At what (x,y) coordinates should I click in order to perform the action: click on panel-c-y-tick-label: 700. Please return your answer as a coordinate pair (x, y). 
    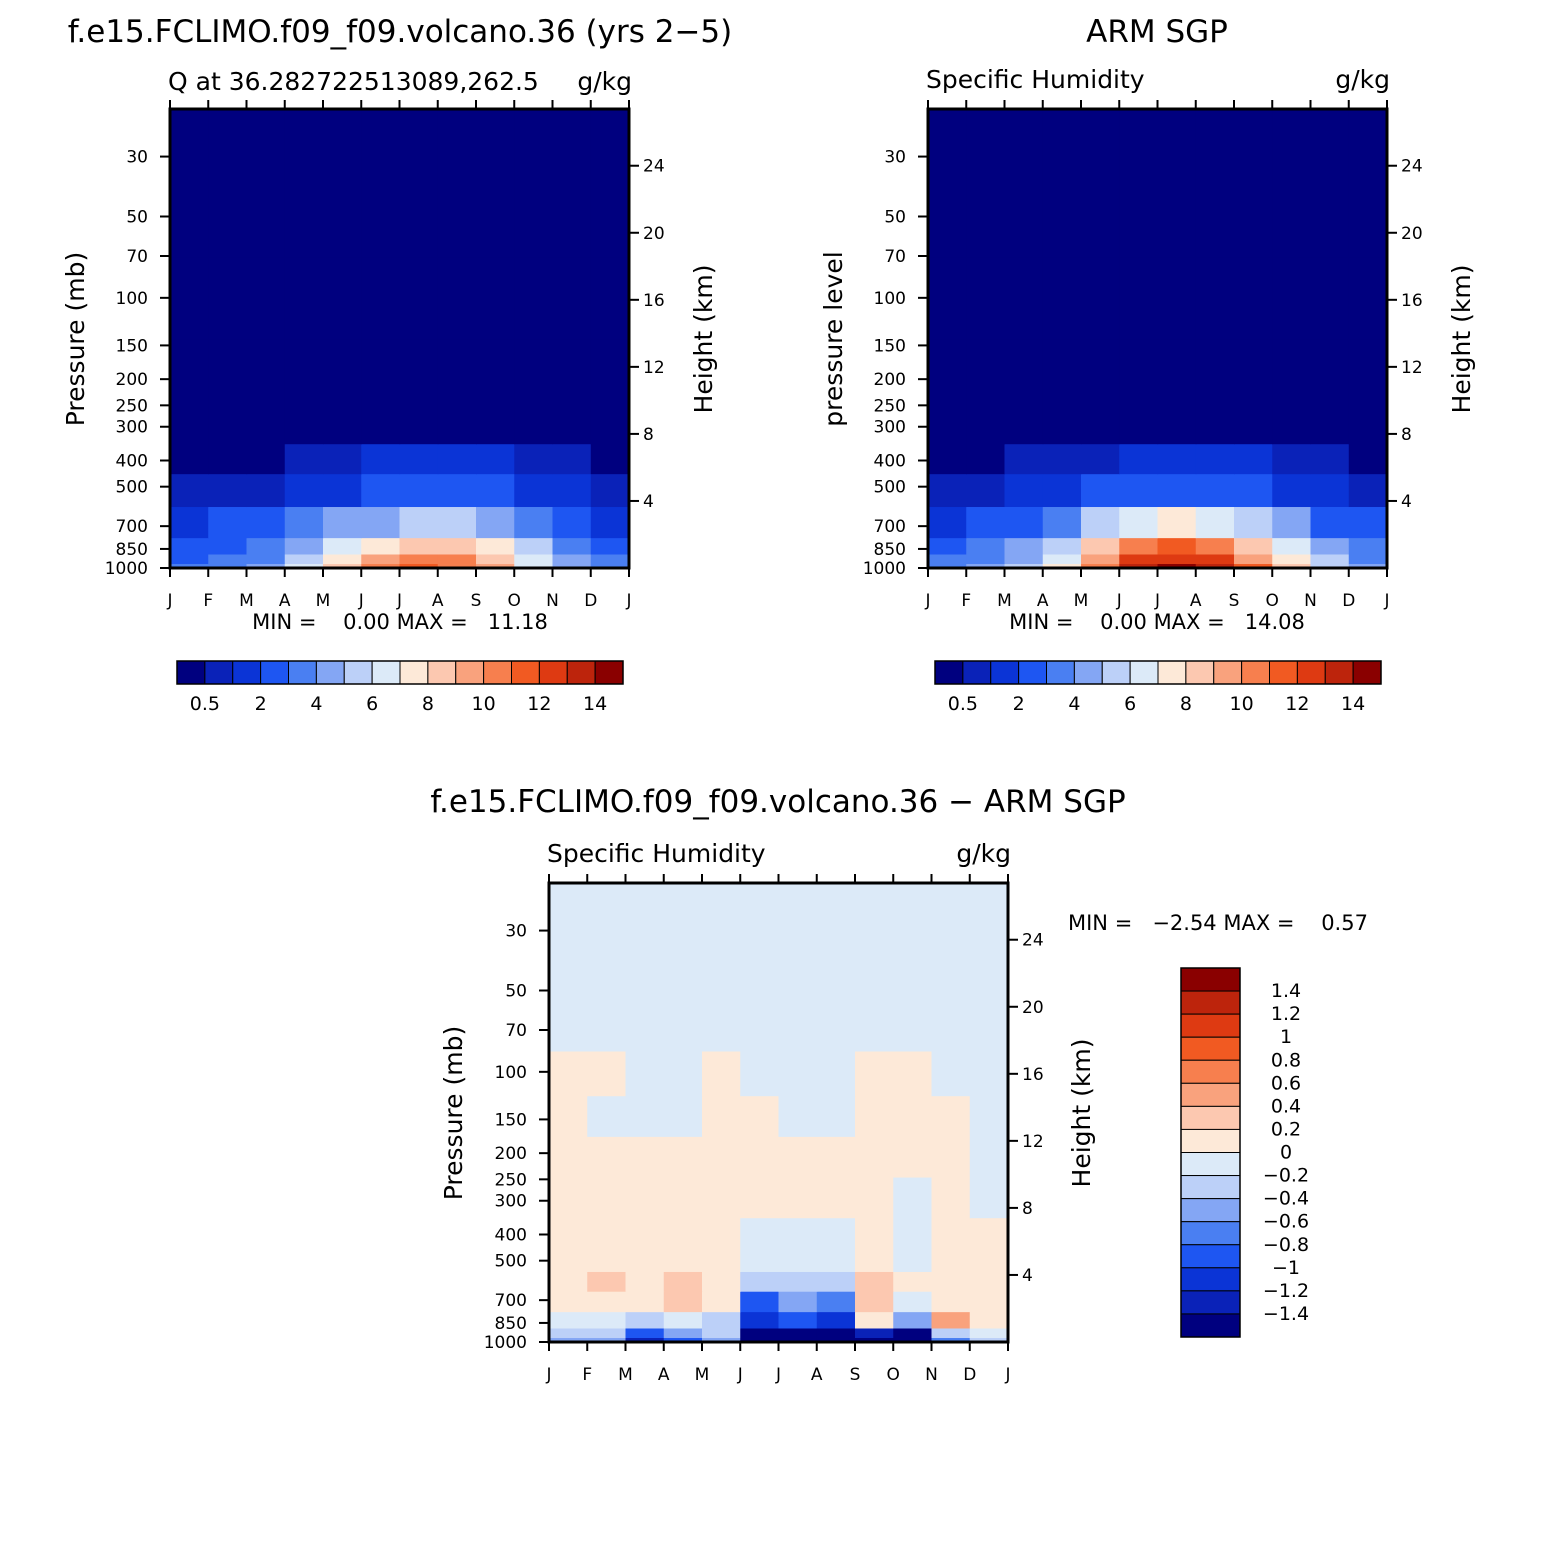
    Looking at the image, I should click on (511, 1301).